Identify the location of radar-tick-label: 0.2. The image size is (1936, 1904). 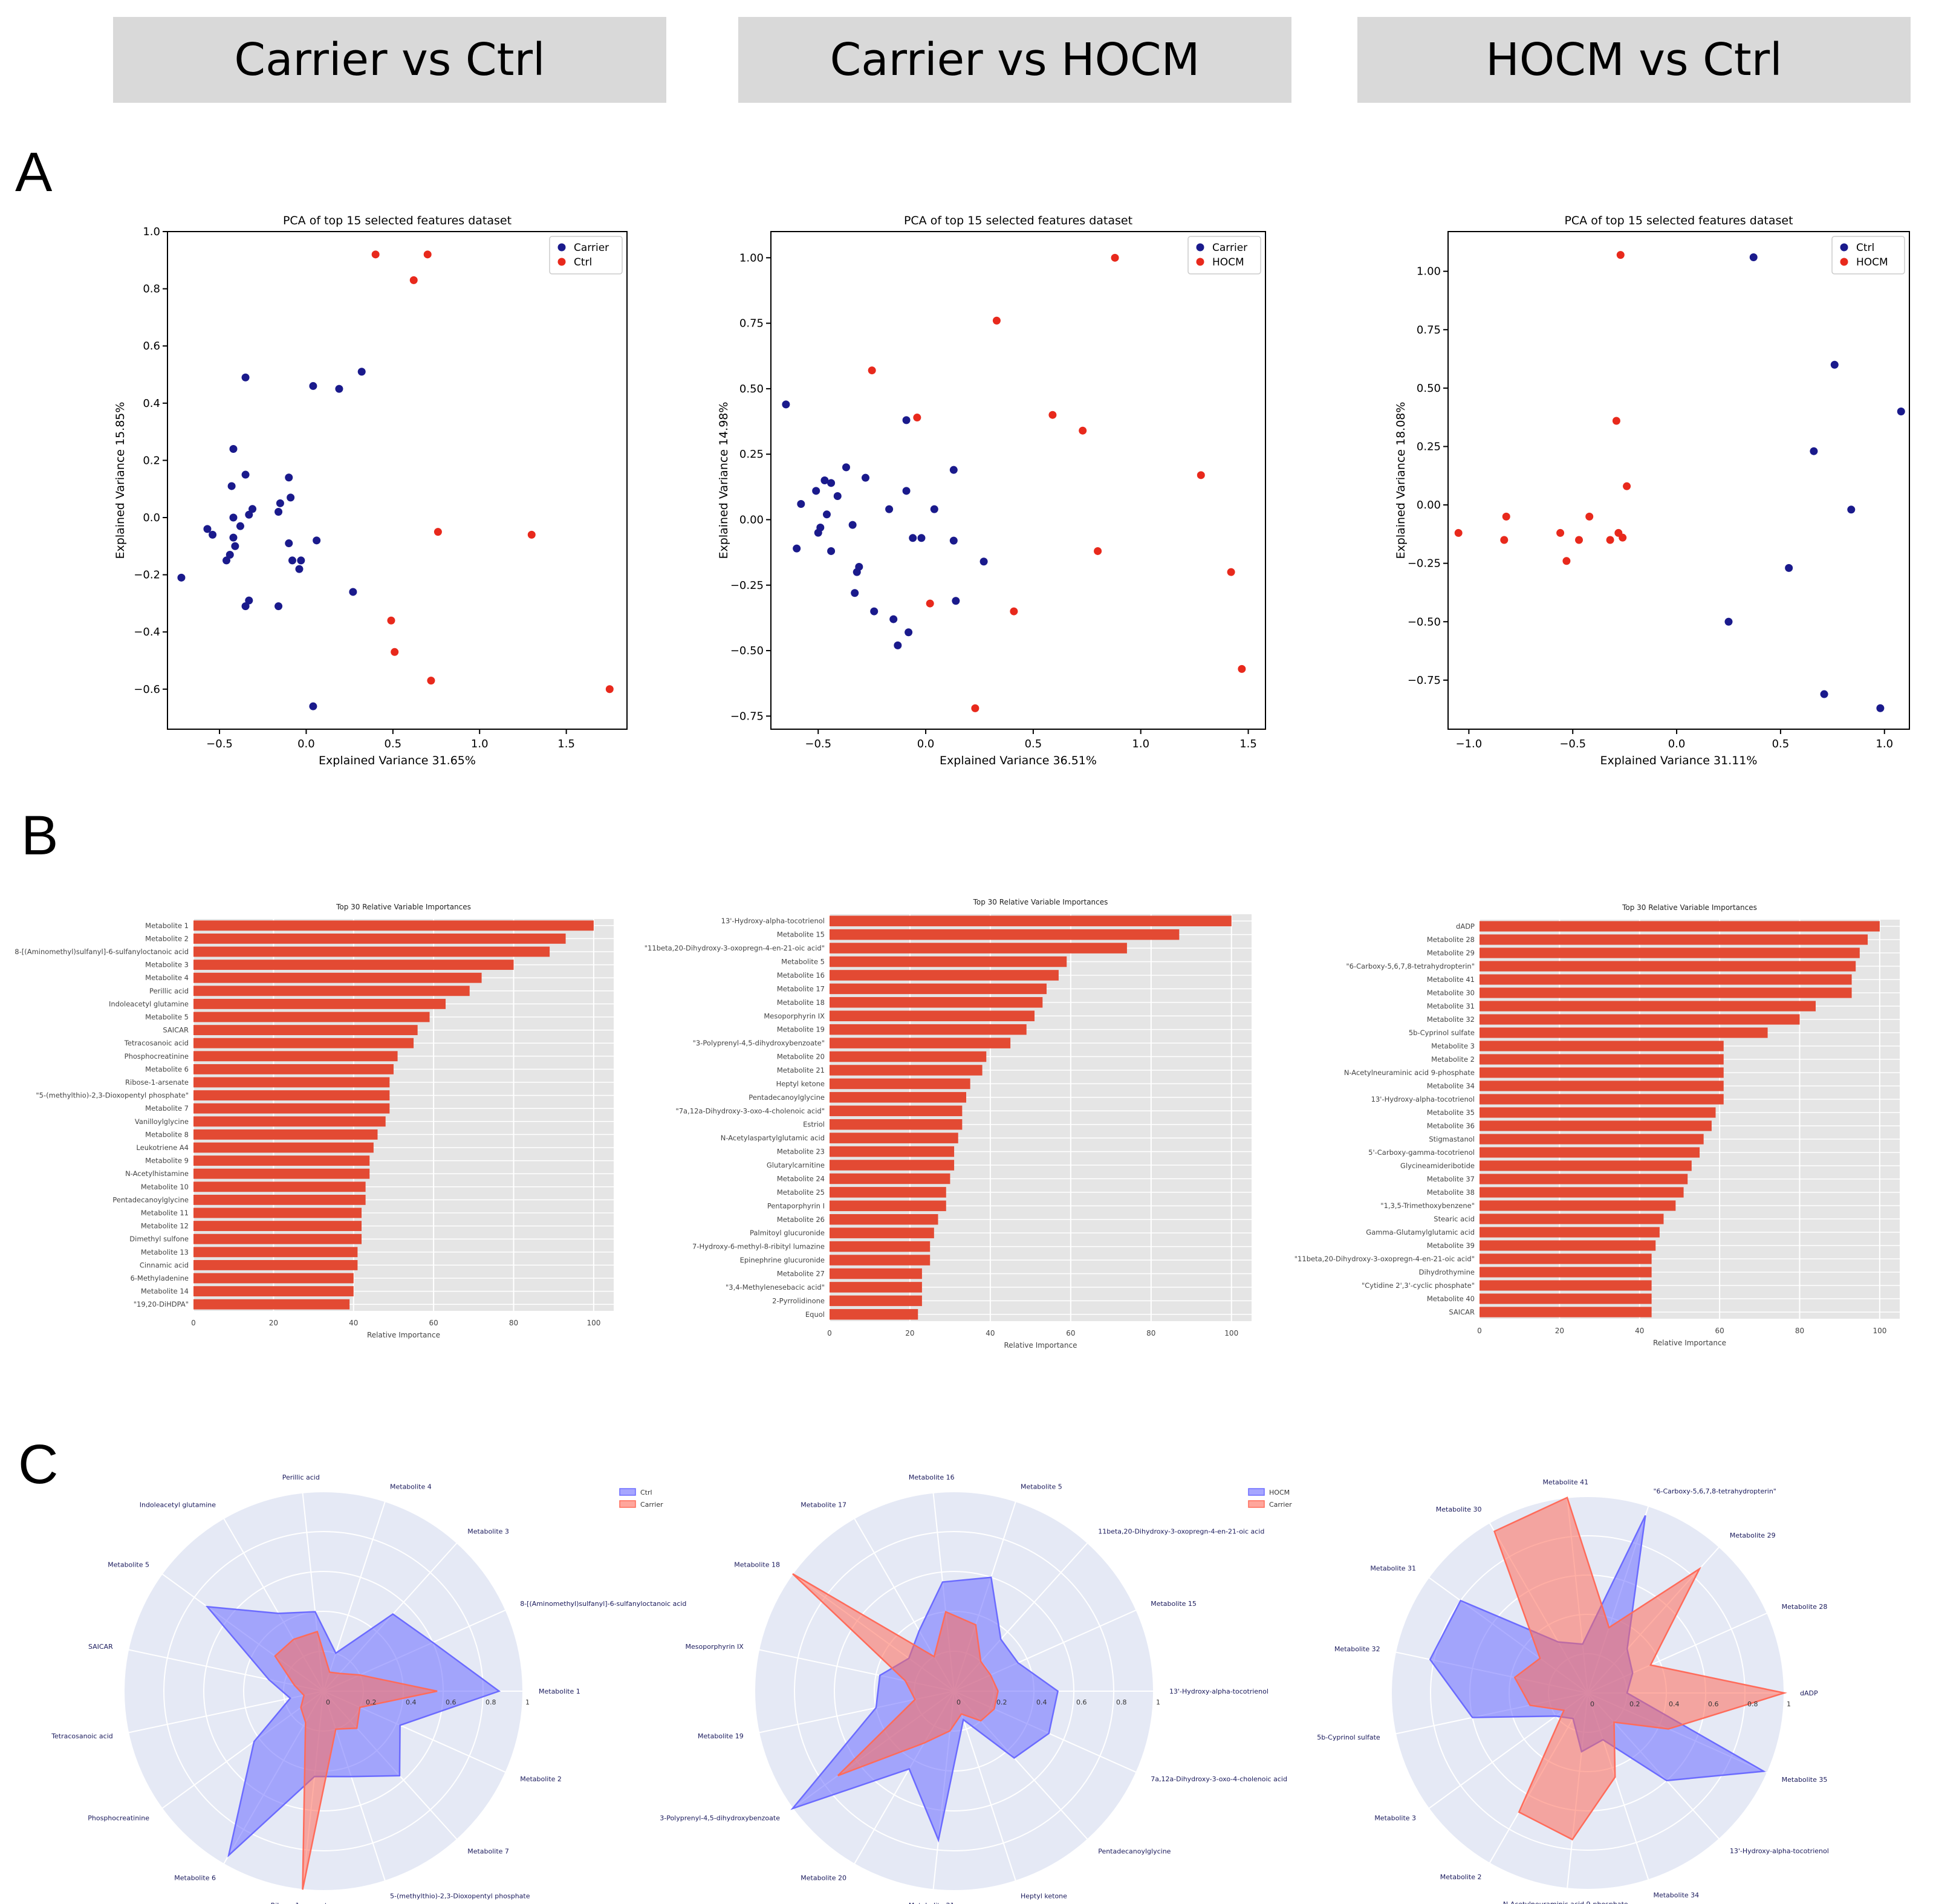
(1002, 1702).